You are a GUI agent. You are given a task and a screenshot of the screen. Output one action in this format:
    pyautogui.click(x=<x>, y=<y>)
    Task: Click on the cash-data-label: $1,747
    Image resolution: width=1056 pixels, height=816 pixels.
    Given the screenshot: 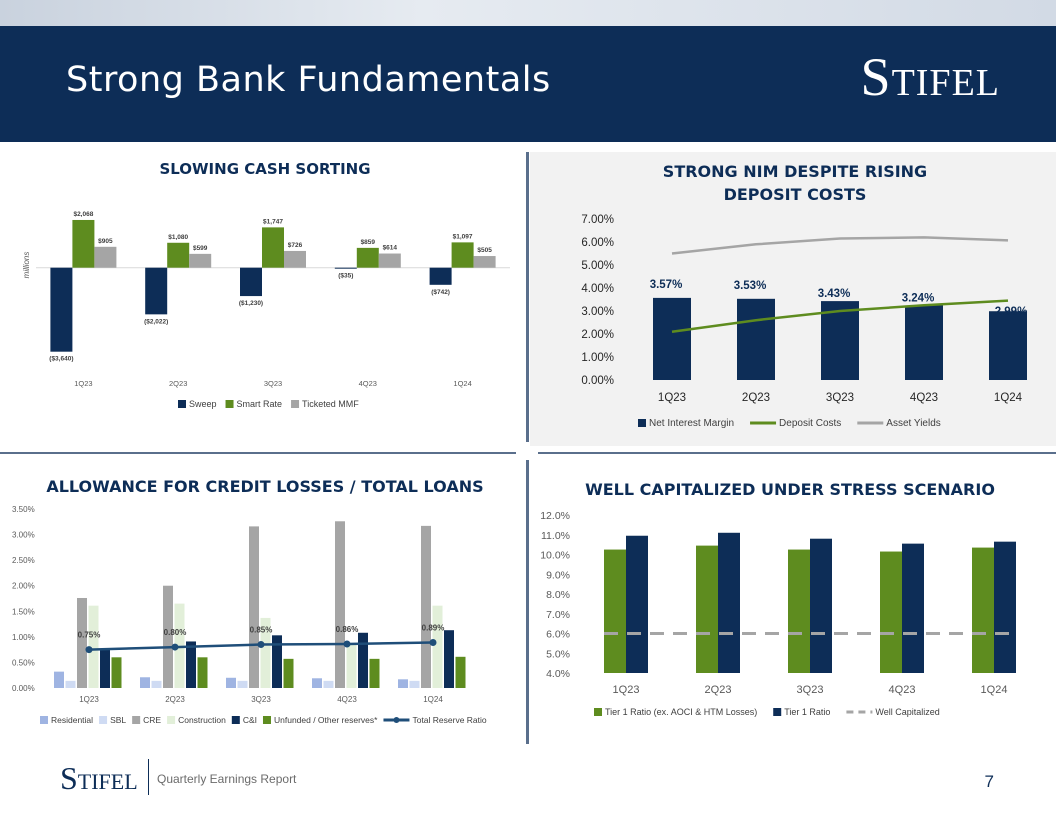 What is the action you would take?
    pyautogui.click(x=273, y=221)
    